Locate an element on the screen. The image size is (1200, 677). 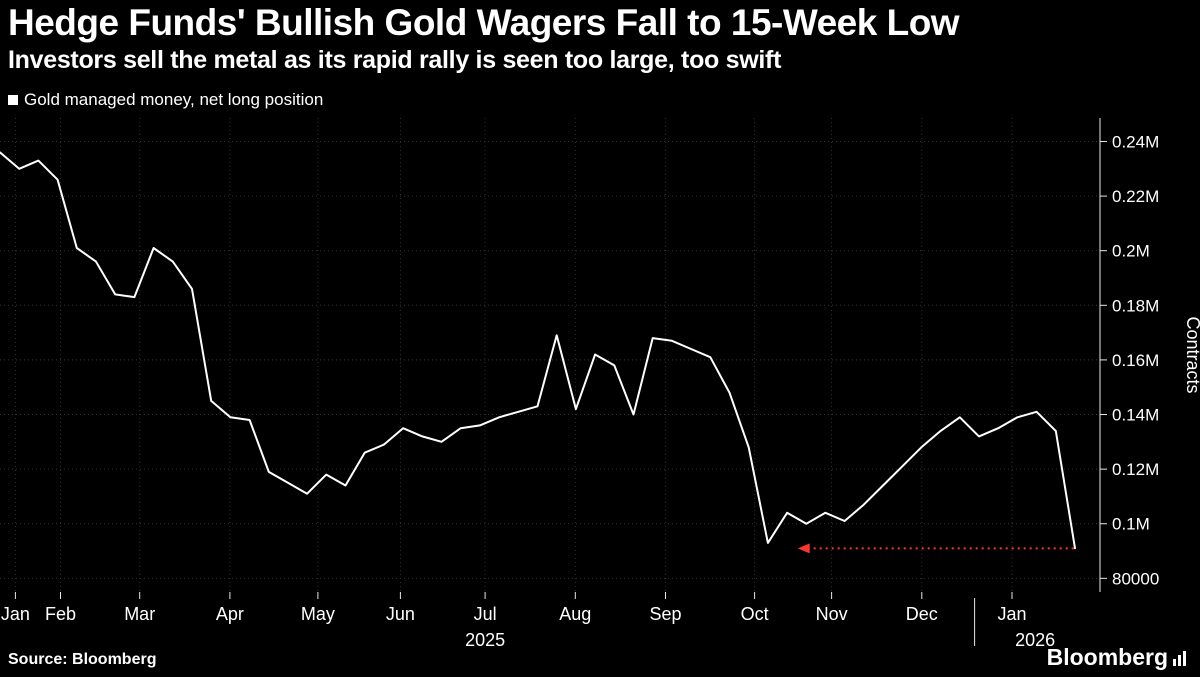
x-tick-label: Aug is located at coordinates (575, 614).